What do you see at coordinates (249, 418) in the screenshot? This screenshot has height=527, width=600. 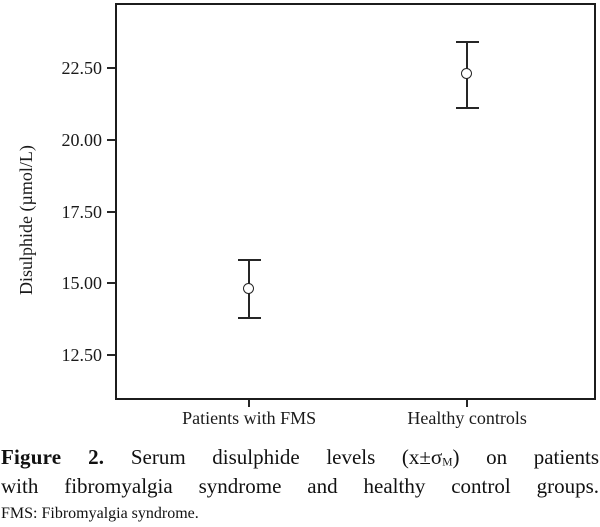 I see `x-tick-label: Patients with FMS` at bounding box center [249, 418].